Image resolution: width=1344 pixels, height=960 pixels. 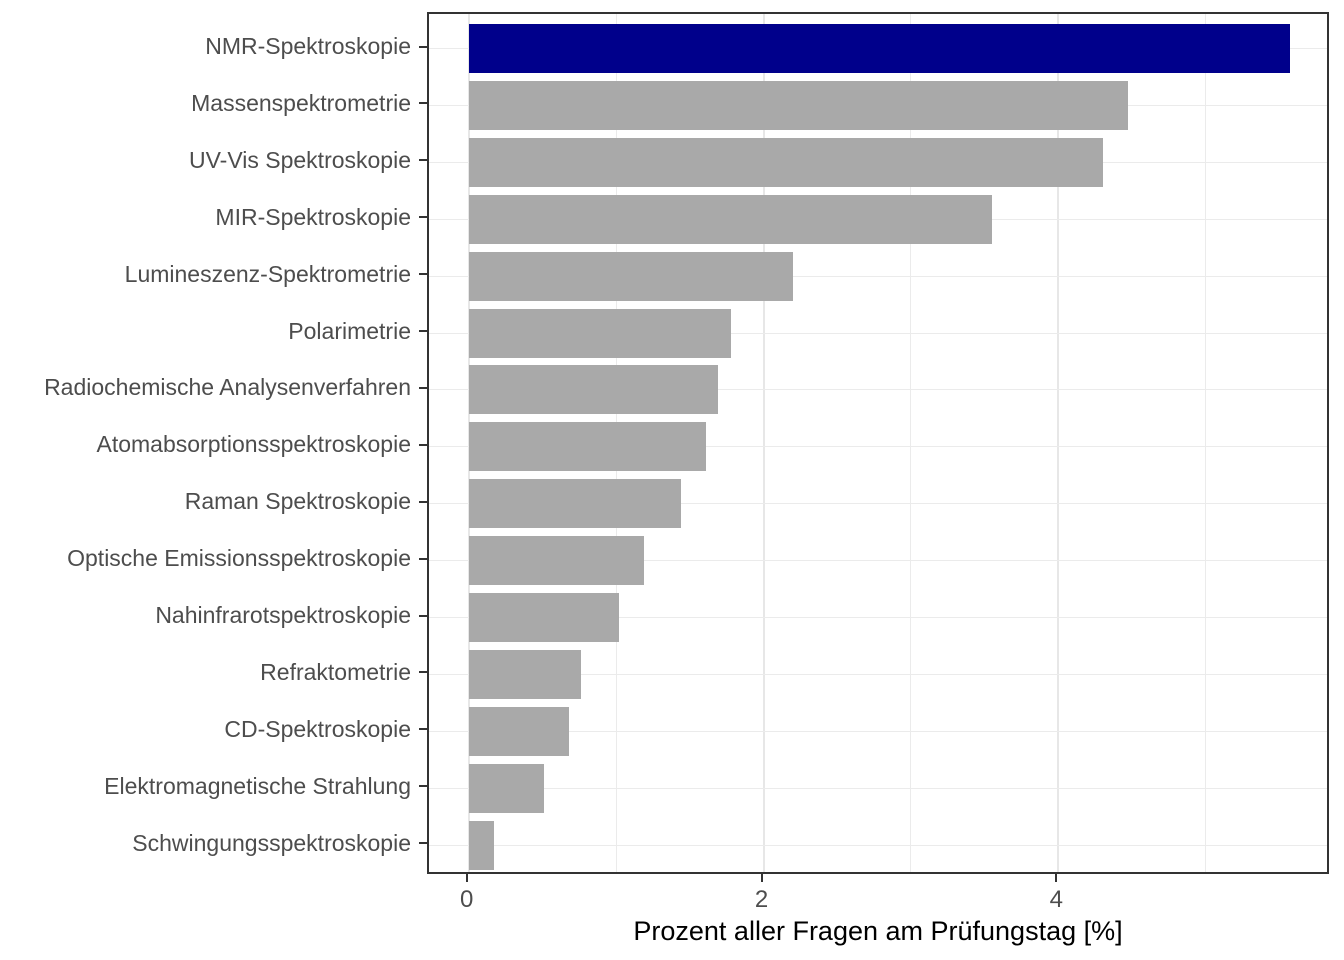 What do you see at coordinates (297, 501) in the screenshot?
I see `y-axis-label: Raman Spektroskopie` at bounding box center [297, 501].